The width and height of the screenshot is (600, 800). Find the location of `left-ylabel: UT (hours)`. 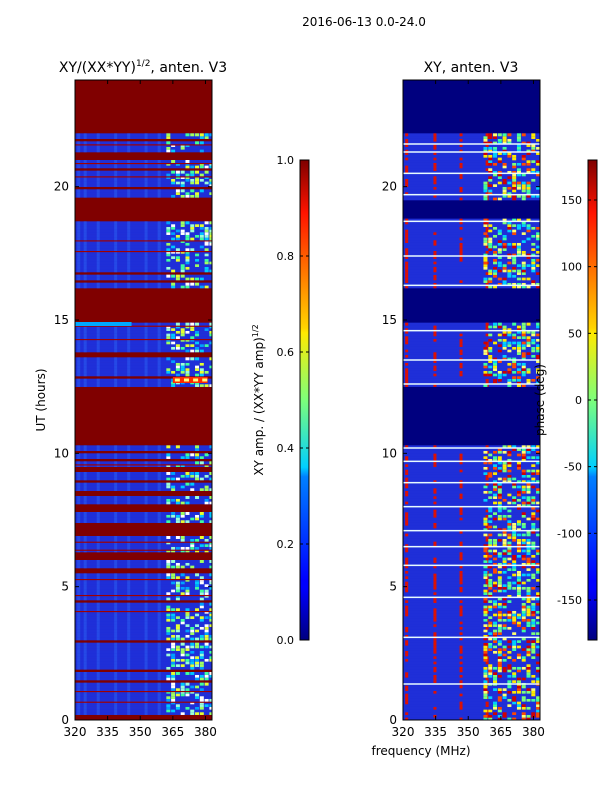

left-ylabel: UT (hours) is located at coordinates (41, 399).